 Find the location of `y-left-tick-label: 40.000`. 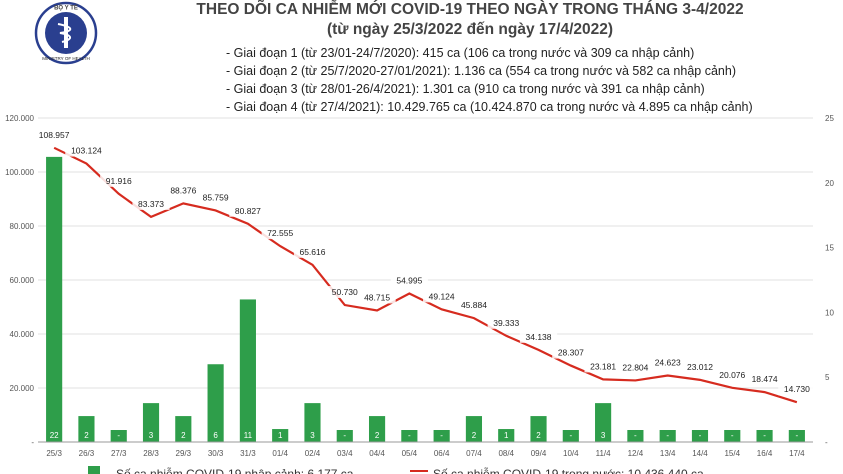

y-left-tick-label: 40.000 is located at coordinates (22, 334).